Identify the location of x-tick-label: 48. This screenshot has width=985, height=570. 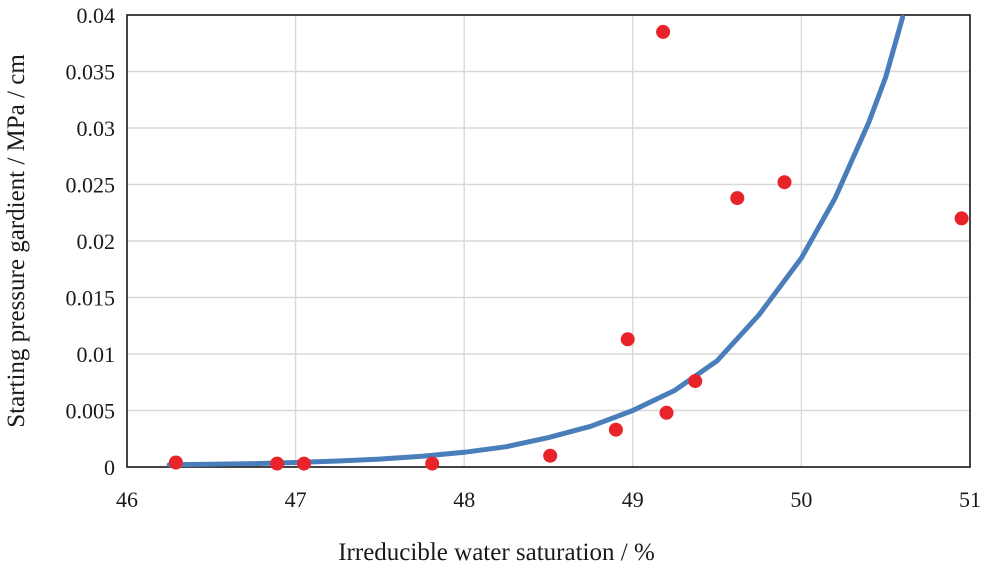
(464, 499).